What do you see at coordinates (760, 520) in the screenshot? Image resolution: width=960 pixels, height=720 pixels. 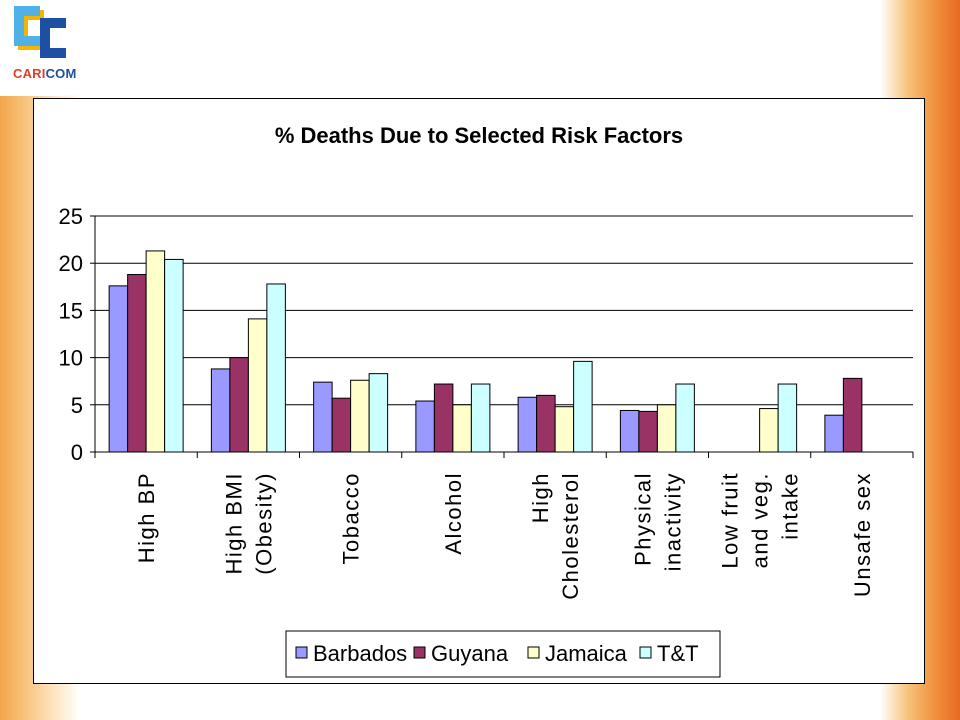 I see `category-label: and veg.` at bounding box center [760, 520].